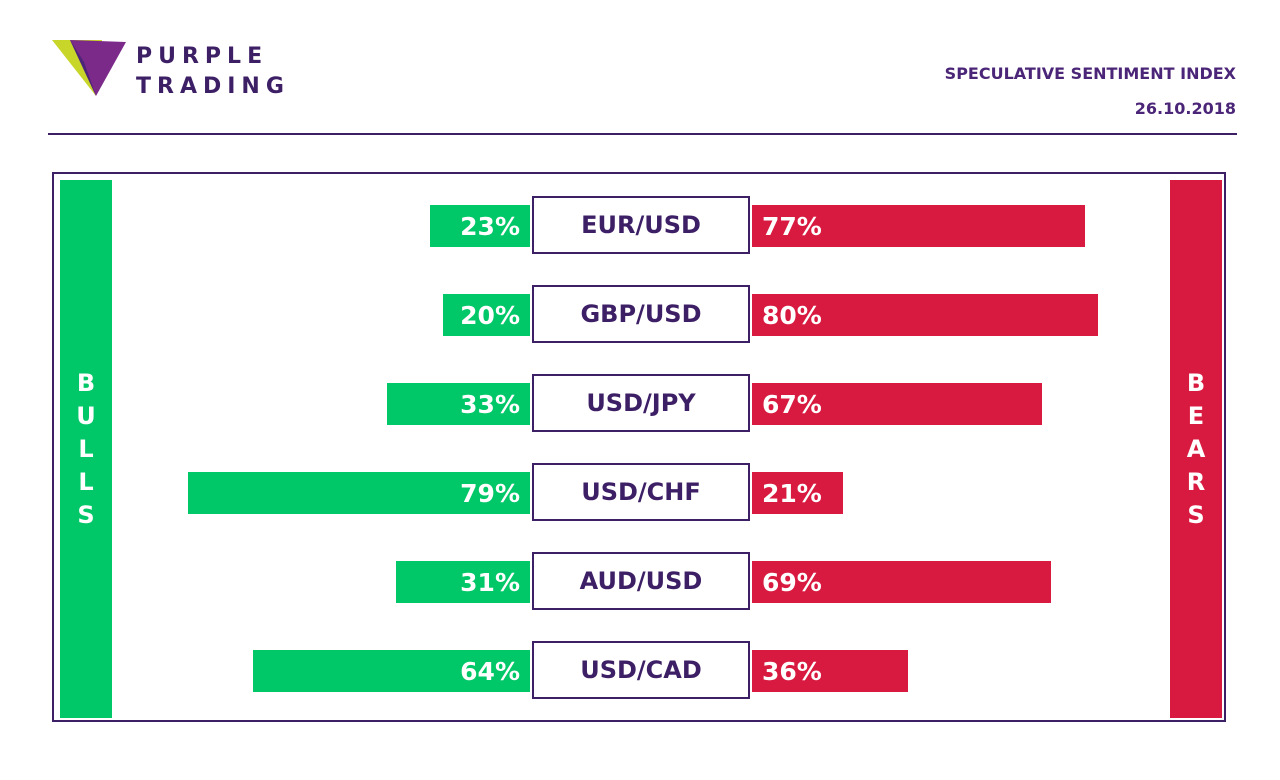 The width and height of the screenshot is (1280, 780). Describe the element at coordinates (641, 492) in the screenshot. I see `currency-pair-label: USD/CHF` at that location.